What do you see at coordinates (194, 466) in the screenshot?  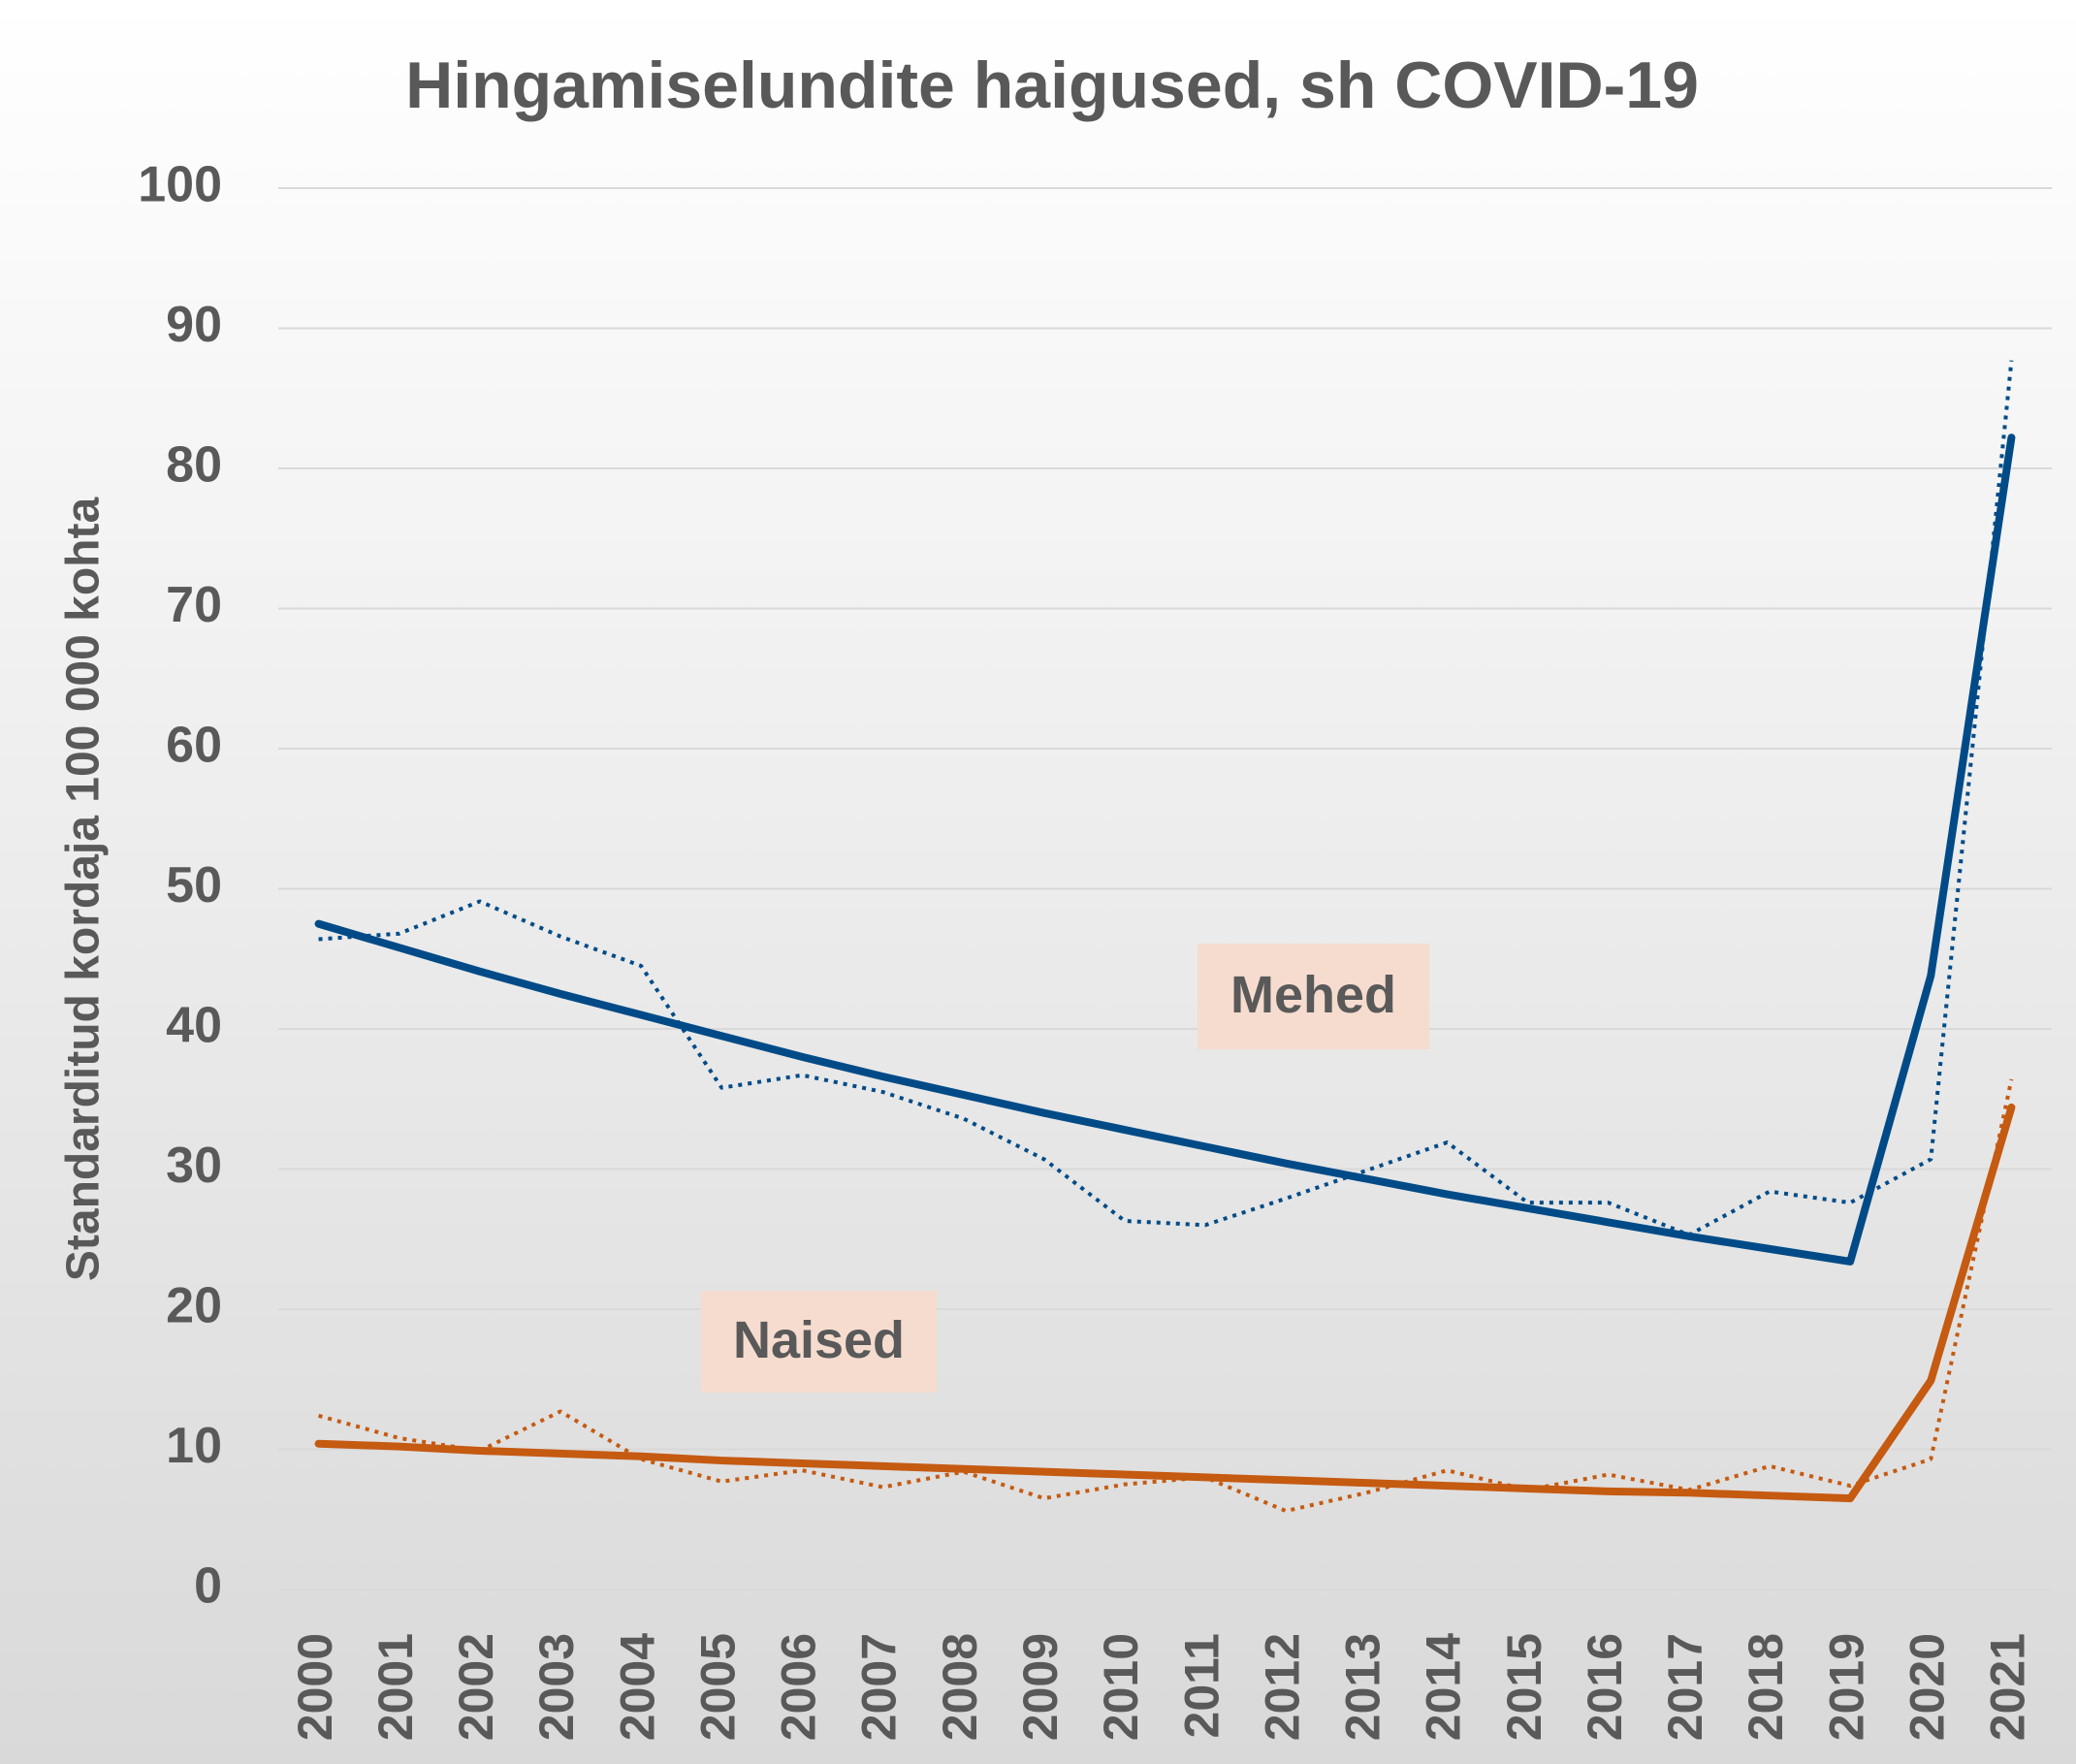 I see `y-tick-label: 80` at bounding box center [194, 466].